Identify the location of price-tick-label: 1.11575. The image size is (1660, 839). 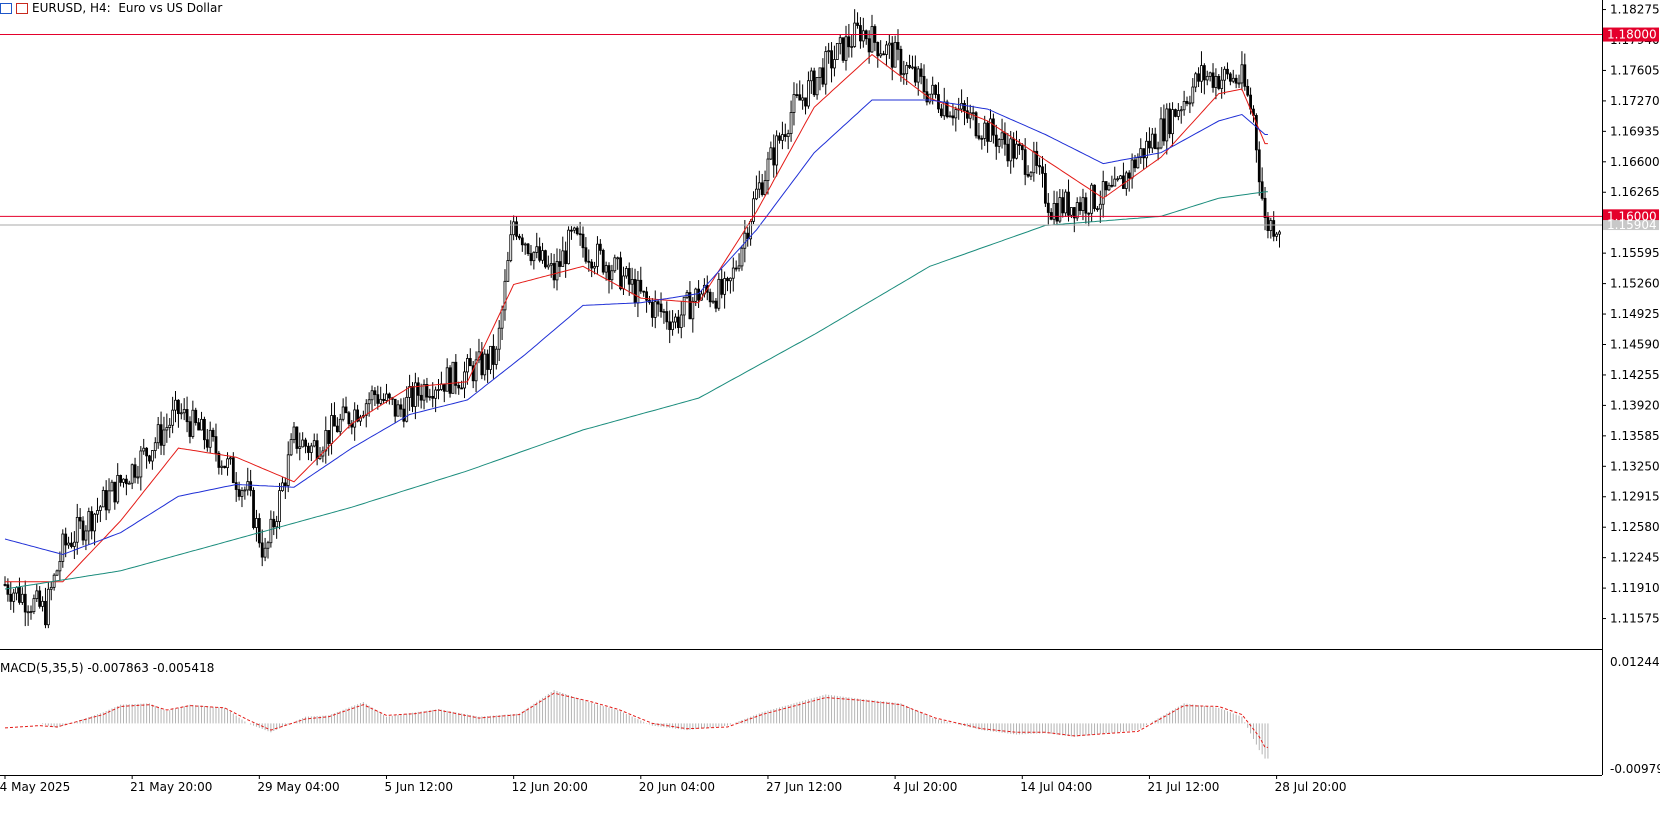
(1635, 619).